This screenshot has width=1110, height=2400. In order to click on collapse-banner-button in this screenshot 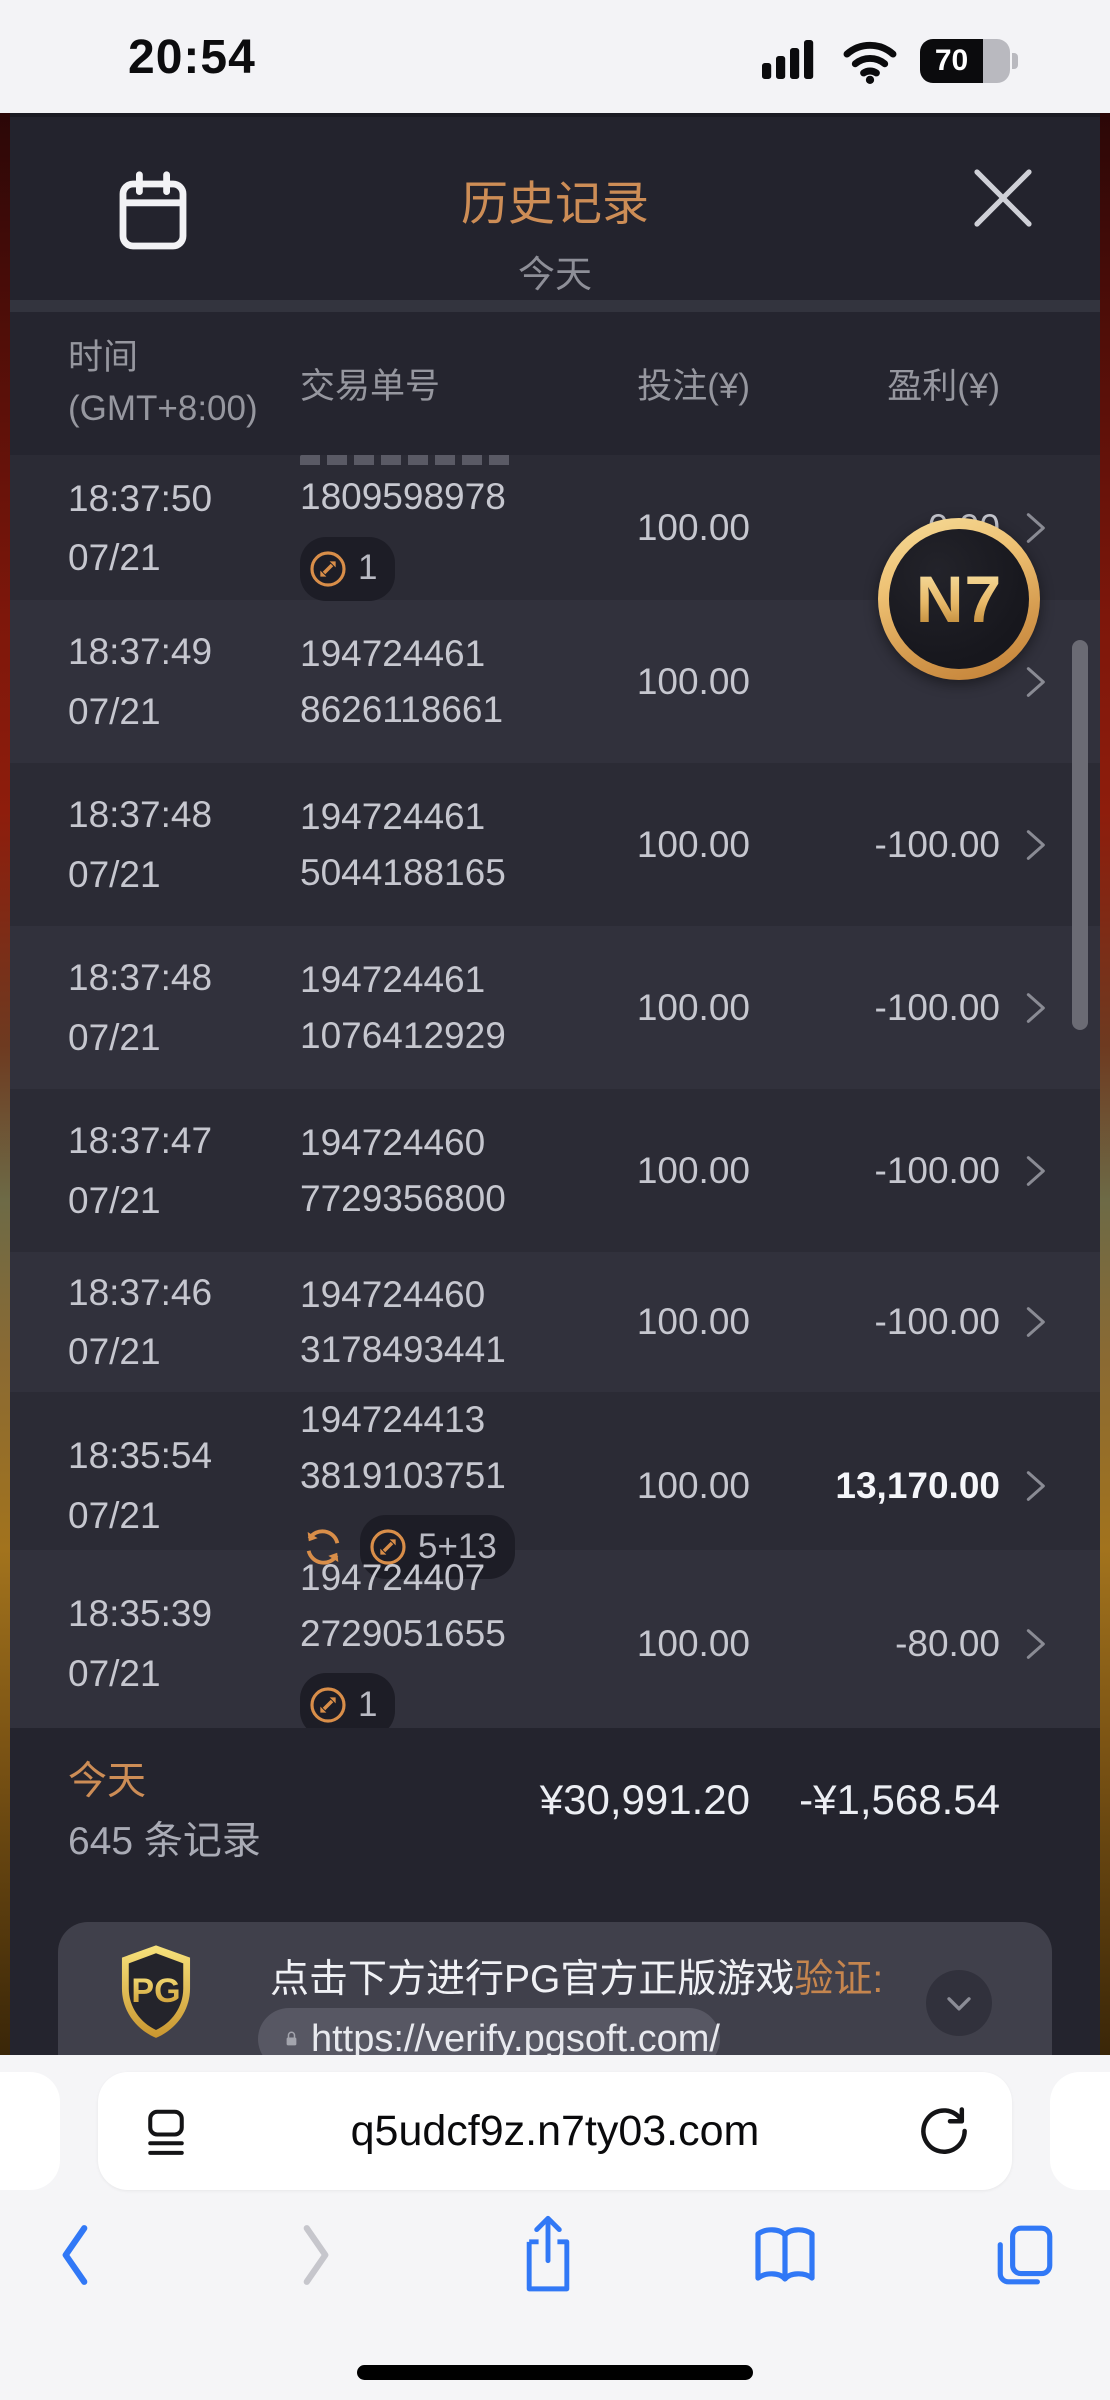, I will do `click(959, 2003)`.